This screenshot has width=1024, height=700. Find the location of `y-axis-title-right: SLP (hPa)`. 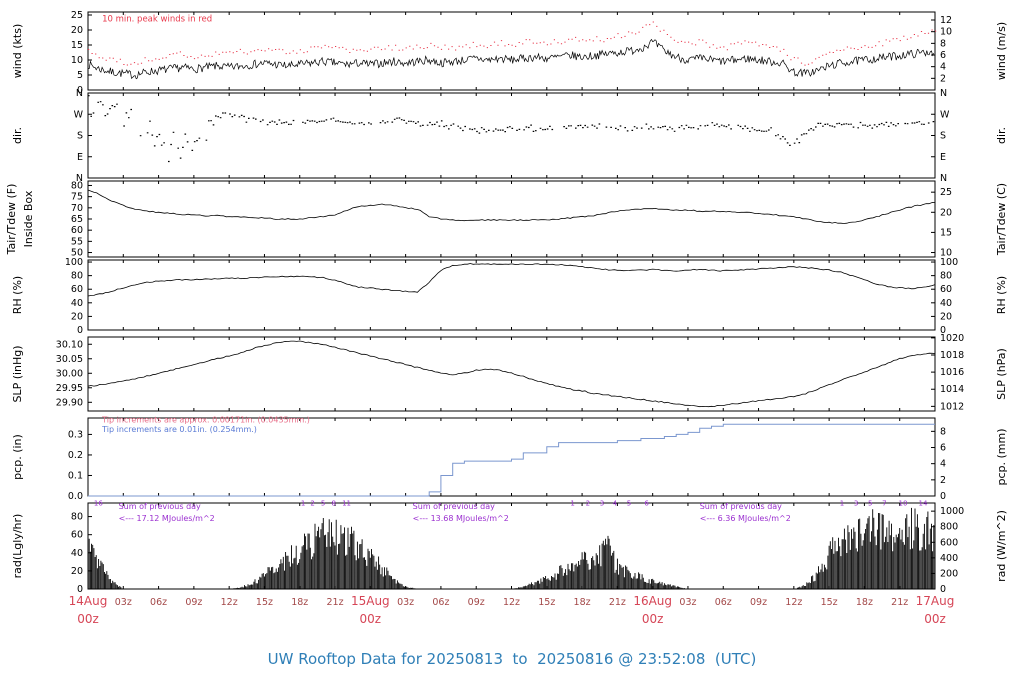

y-axis-title-right: SLP (hPa) is located at coordinates (1001, 374).